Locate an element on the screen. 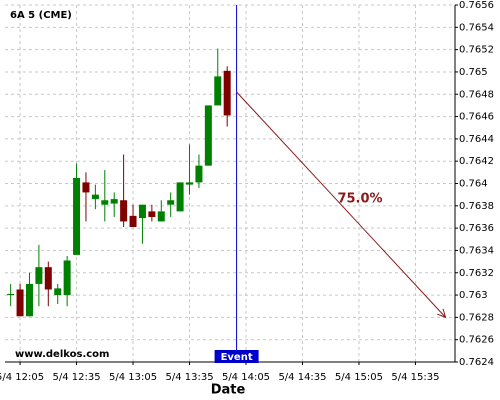 The image size is (500, 400). event-label: Event is located at coordinates (237, 357).